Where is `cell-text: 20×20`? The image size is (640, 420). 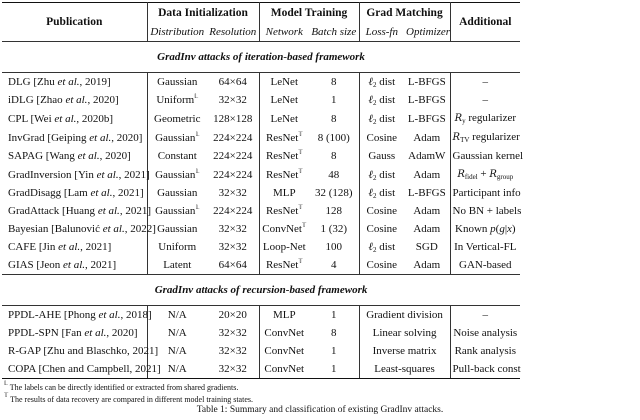
cell-text: 20×20 is located at coordinates (232, 315).